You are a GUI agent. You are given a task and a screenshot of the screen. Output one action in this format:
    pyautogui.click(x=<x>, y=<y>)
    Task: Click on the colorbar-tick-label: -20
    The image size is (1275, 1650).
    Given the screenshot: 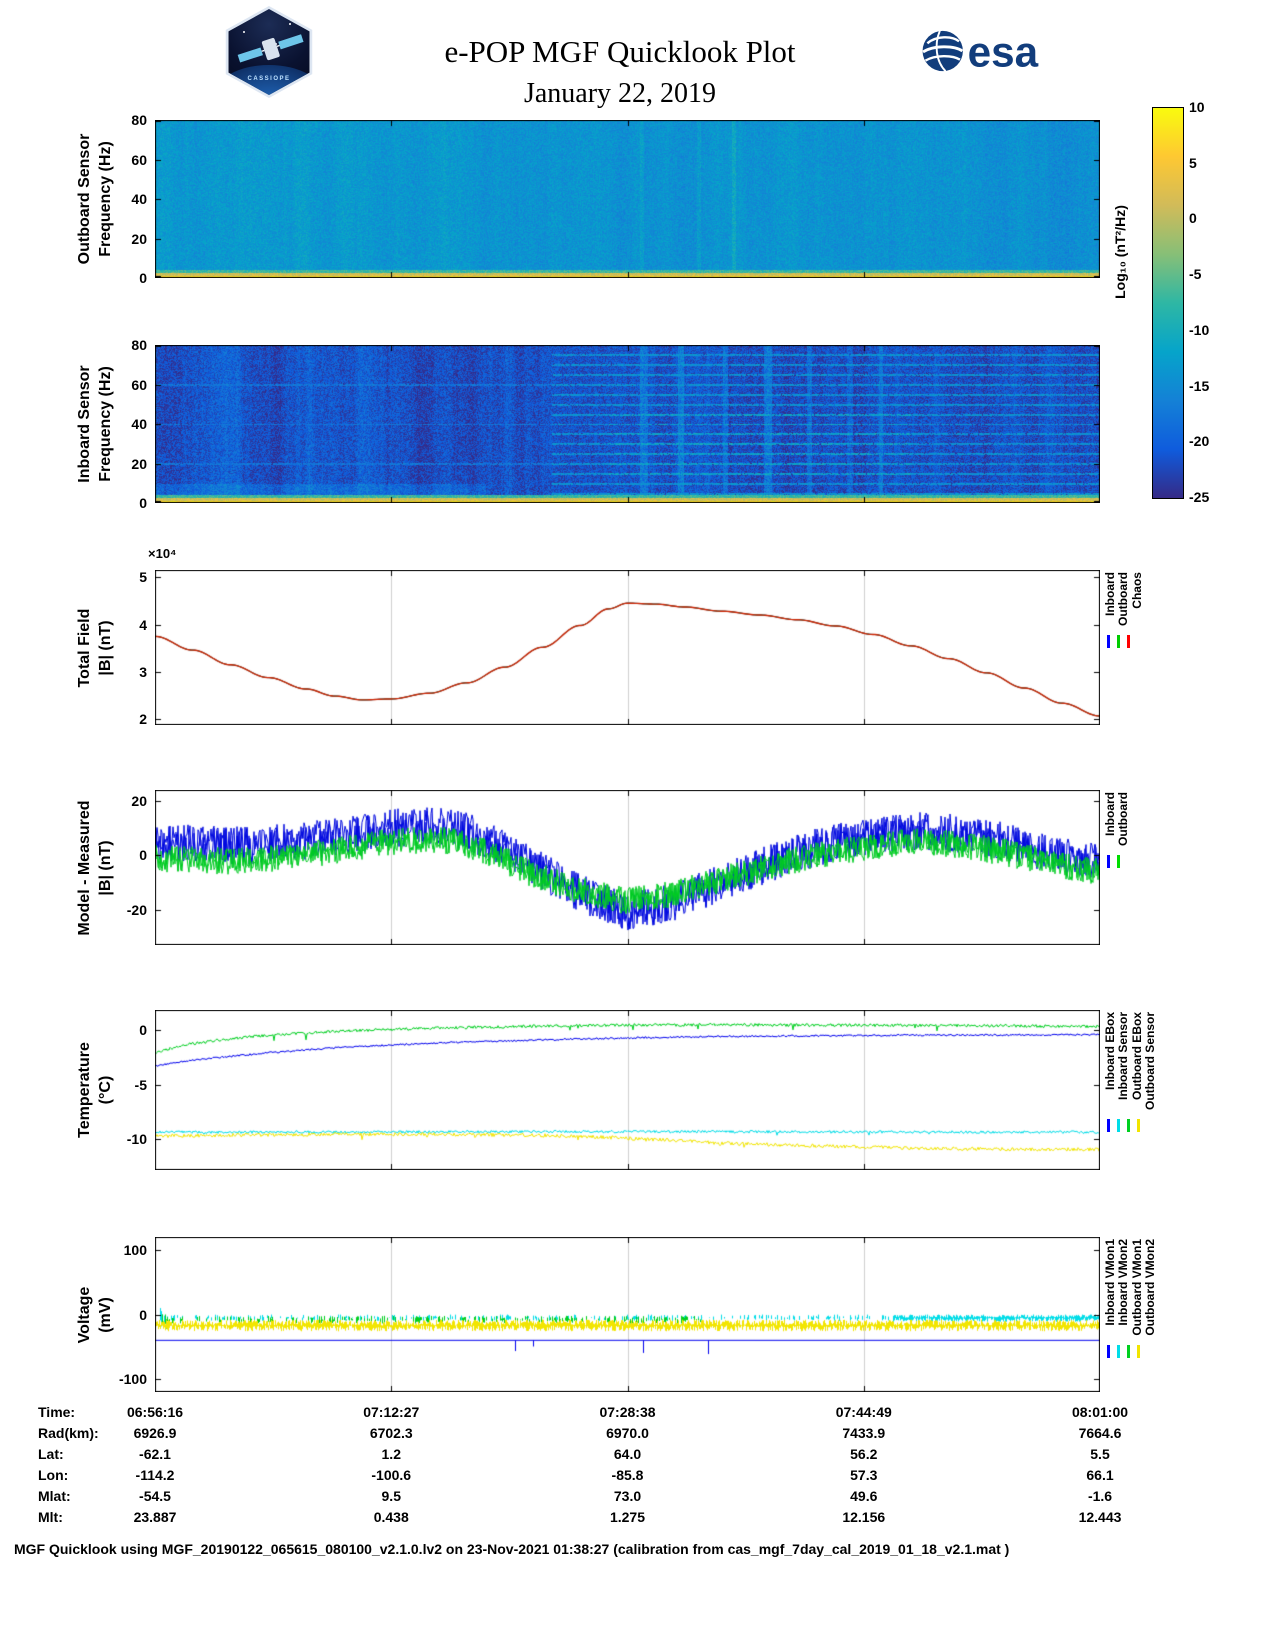 What is the action you would take?
    pyautogui.click(x=1199, y=441)
    